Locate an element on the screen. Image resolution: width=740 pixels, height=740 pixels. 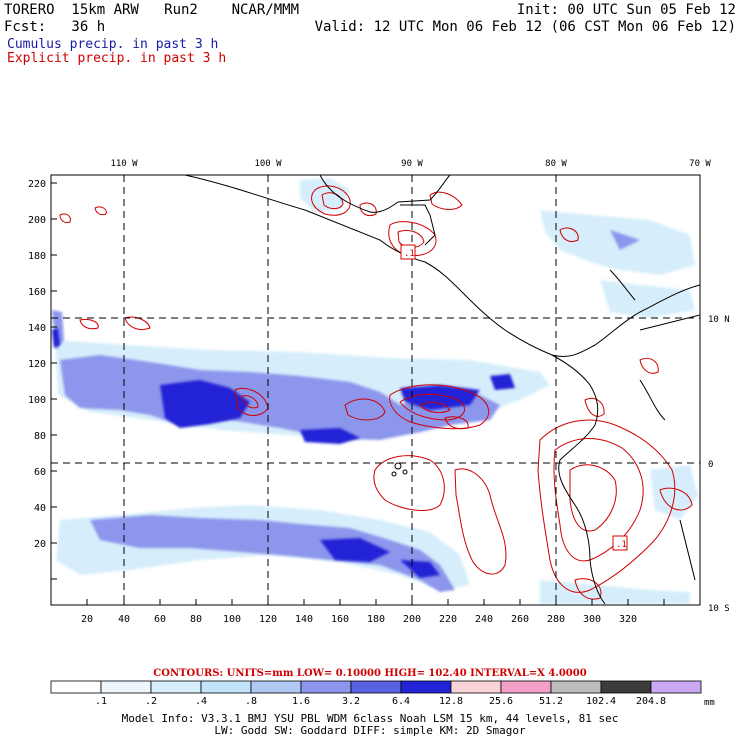
y-tick-label: 160 is located at coordinates (37, 292).